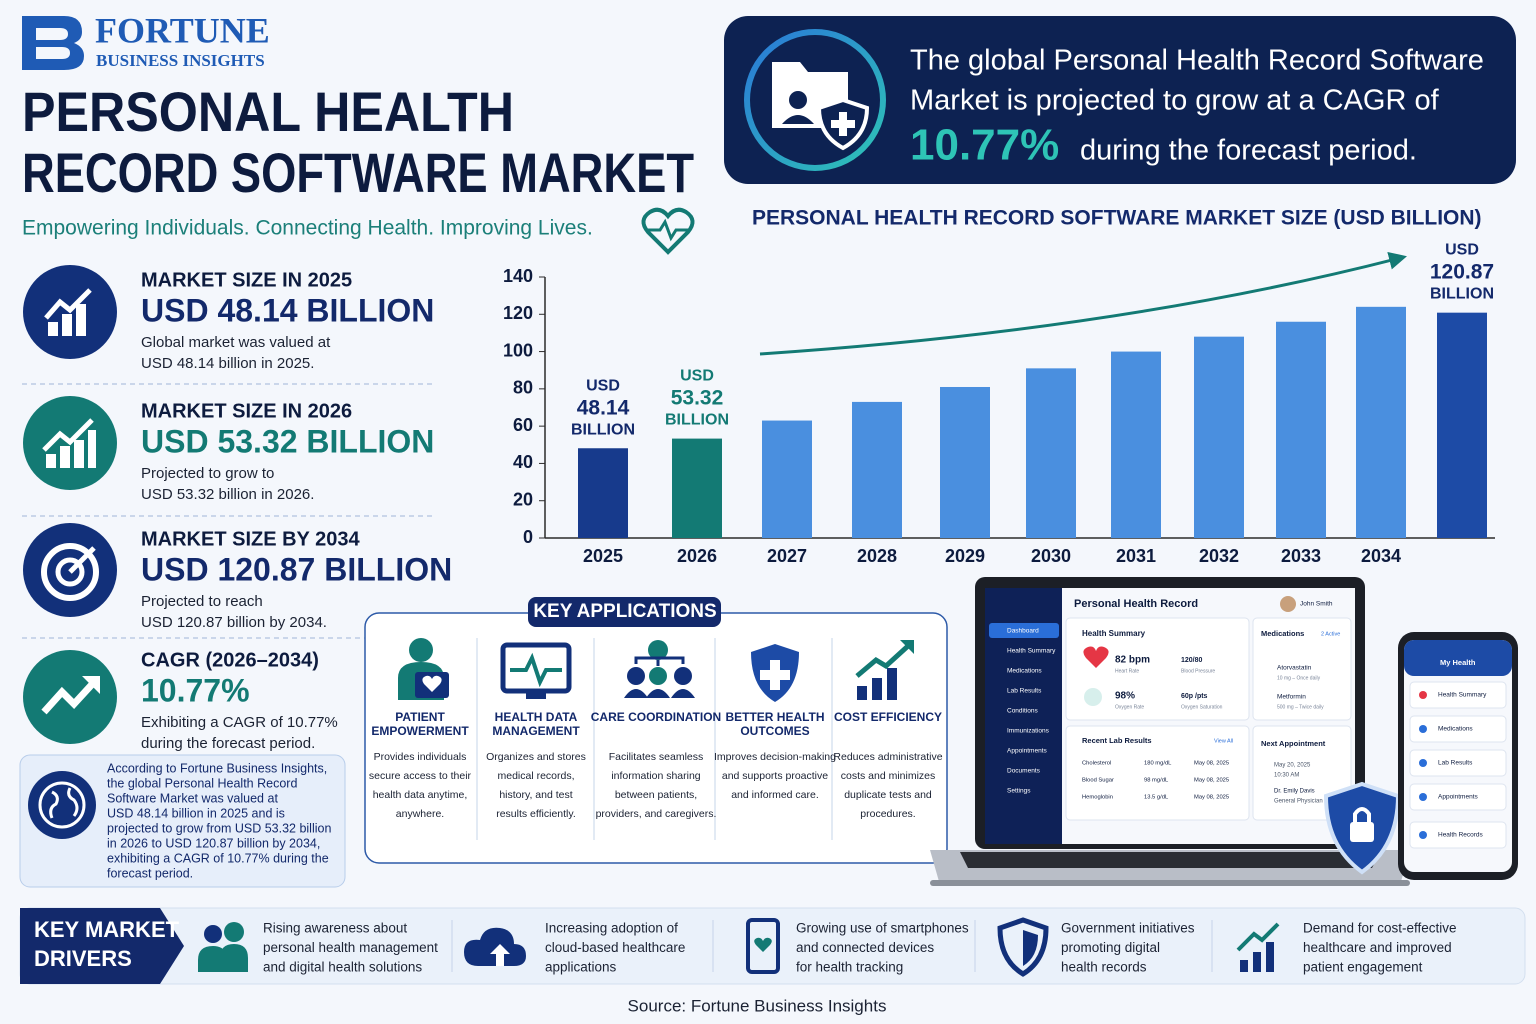  Describe the element at coordinates (287, 441) in the screenshot. I see `stat-value: USD 53.32 BILLION` at that location.